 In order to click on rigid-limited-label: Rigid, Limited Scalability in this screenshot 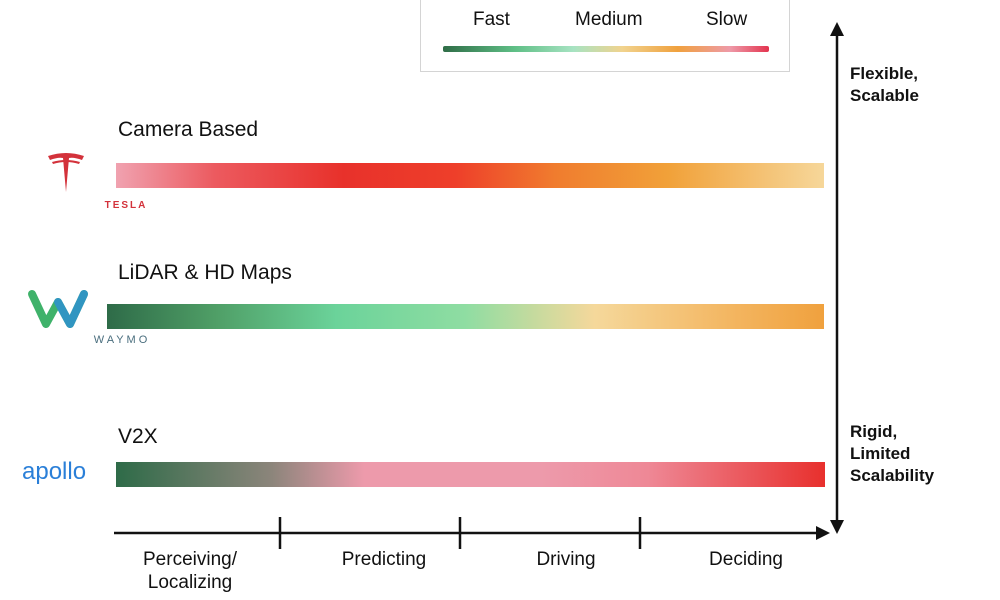, I will do `click(892, 453)`.